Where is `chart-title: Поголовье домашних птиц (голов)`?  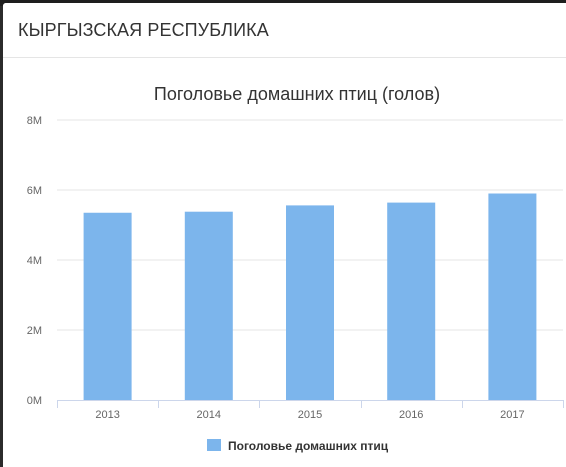 chart-title: Поголовье домашних птиц (голов) is located at coordinates (297, 94).